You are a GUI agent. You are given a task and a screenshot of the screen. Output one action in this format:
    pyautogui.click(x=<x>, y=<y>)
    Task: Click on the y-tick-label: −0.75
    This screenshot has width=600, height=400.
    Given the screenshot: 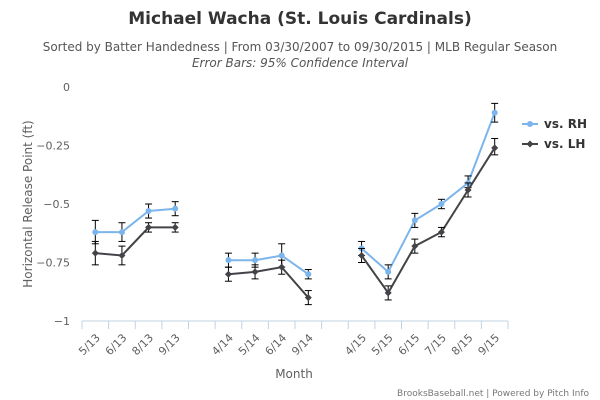 What is the action you would take?
    pyautogui.click(x=53, y=263)
    